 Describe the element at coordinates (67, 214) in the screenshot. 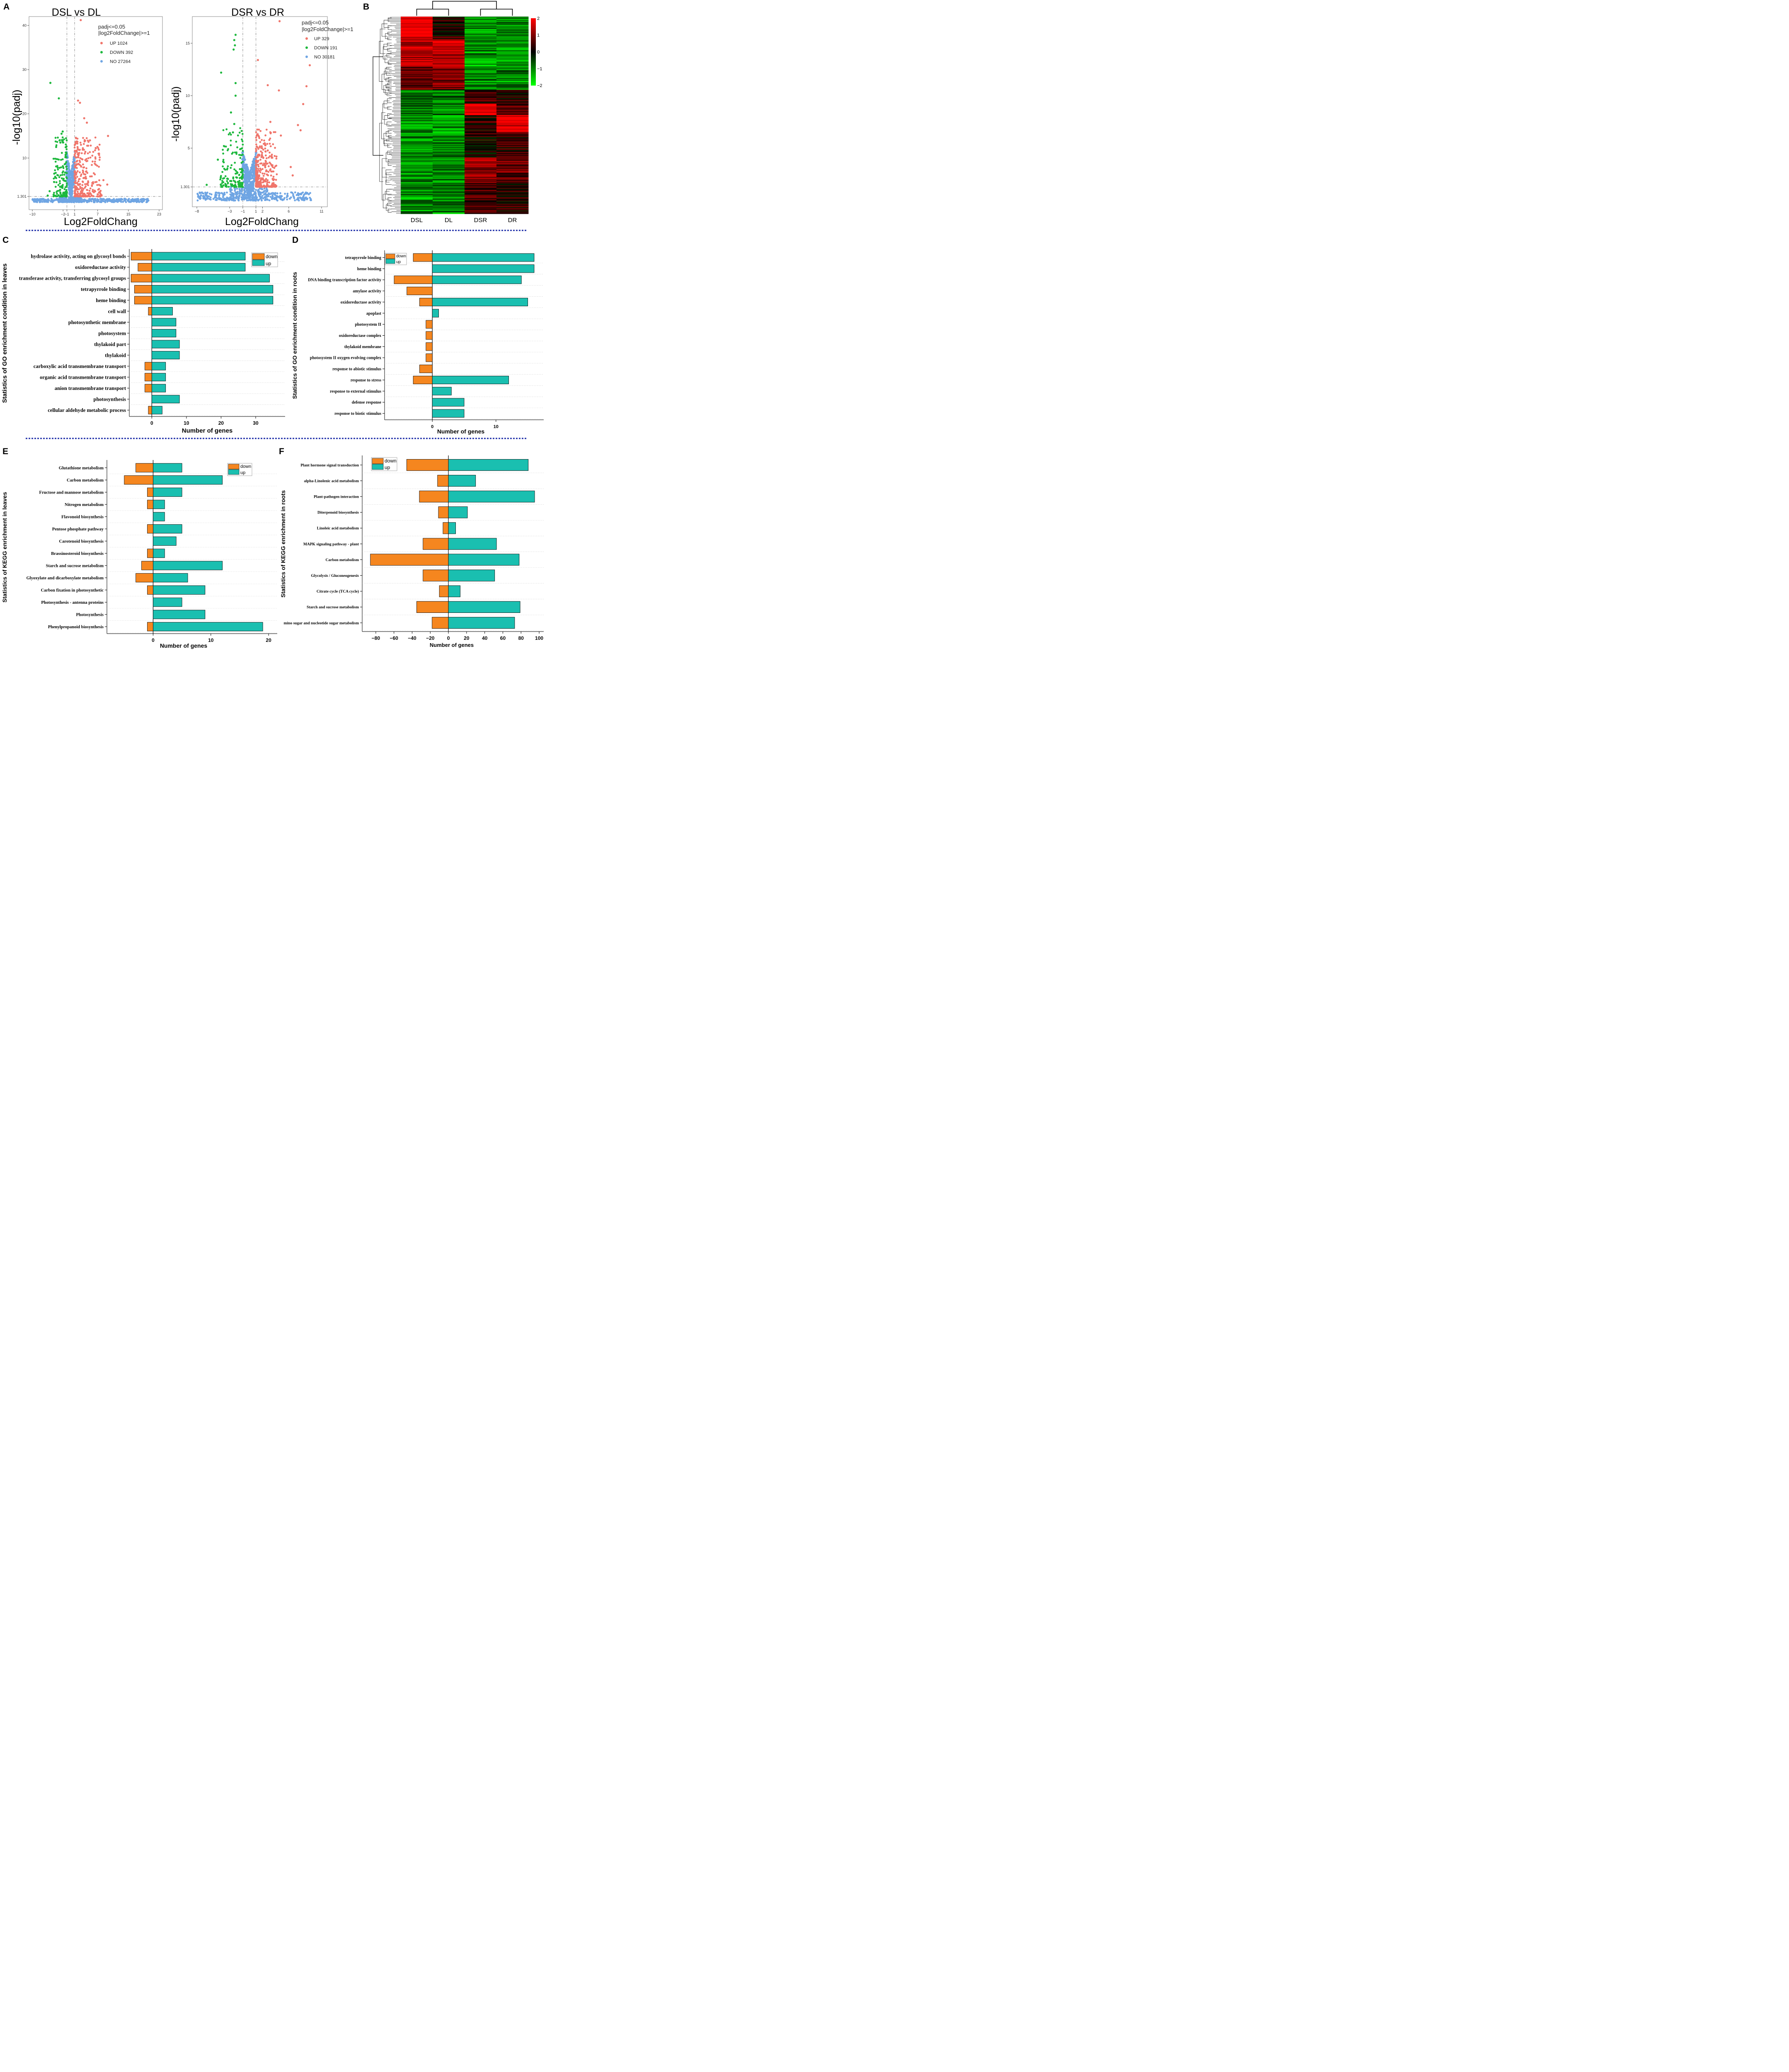

I see `x-tick-label: −1` at that location.